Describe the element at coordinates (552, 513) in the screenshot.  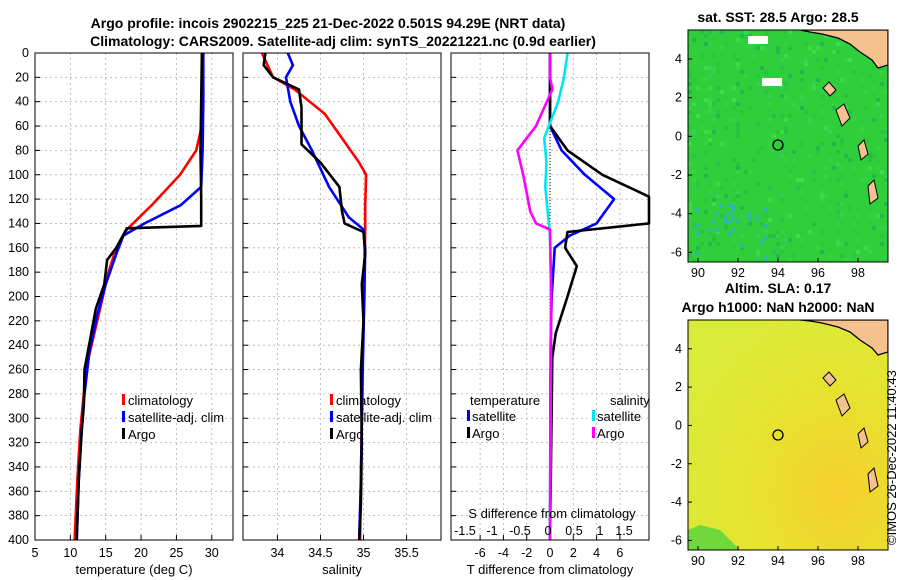
I see `x-axis-label-2: S difference from climatology` at that location.